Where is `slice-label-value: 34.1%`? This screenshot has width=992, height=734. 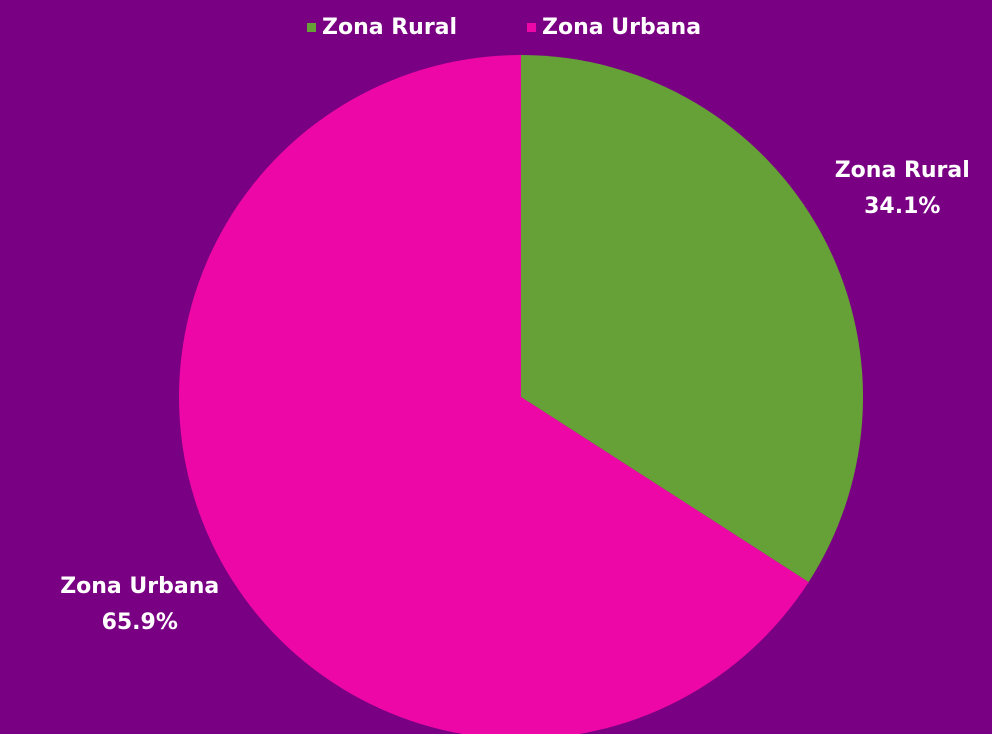 slice-label-value: 34.1% is located at coordinates (902, 206).